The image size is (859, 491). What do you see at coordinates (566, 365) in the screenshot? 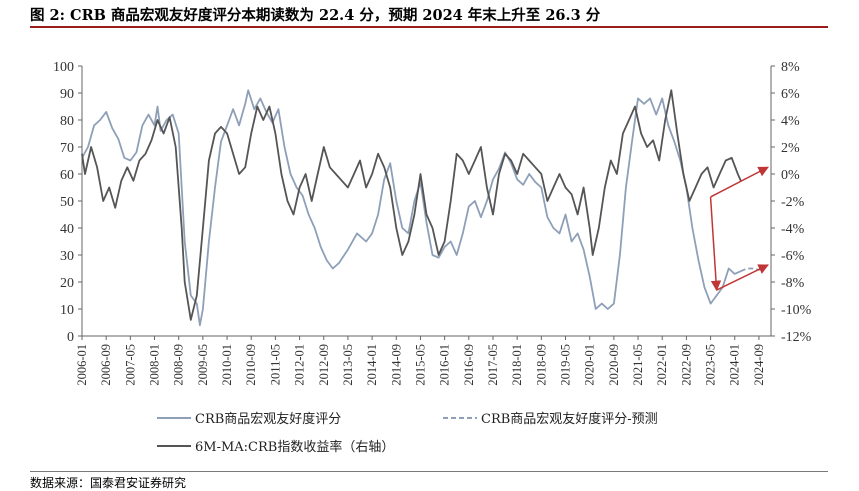
I see `x-tick-label: 2019-05` at bounding box center [566, 365].